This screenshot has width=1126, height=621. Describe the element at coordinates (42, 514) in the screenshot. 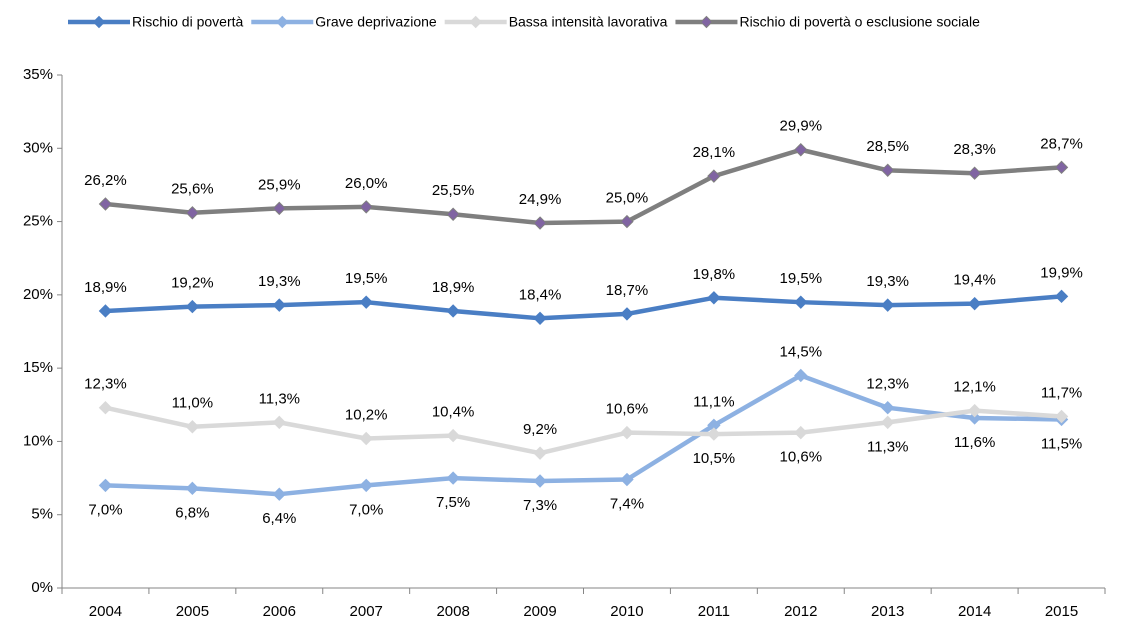

I see `y-tick-label: 5%` at that location.